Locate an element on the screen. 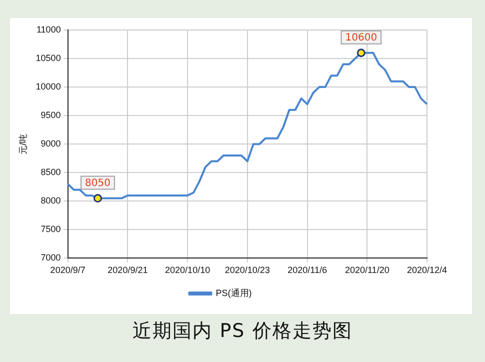 This screenshot has height=362, width=485. x-tick-label: 2020/10/10 is located at coordinates (187, 270).